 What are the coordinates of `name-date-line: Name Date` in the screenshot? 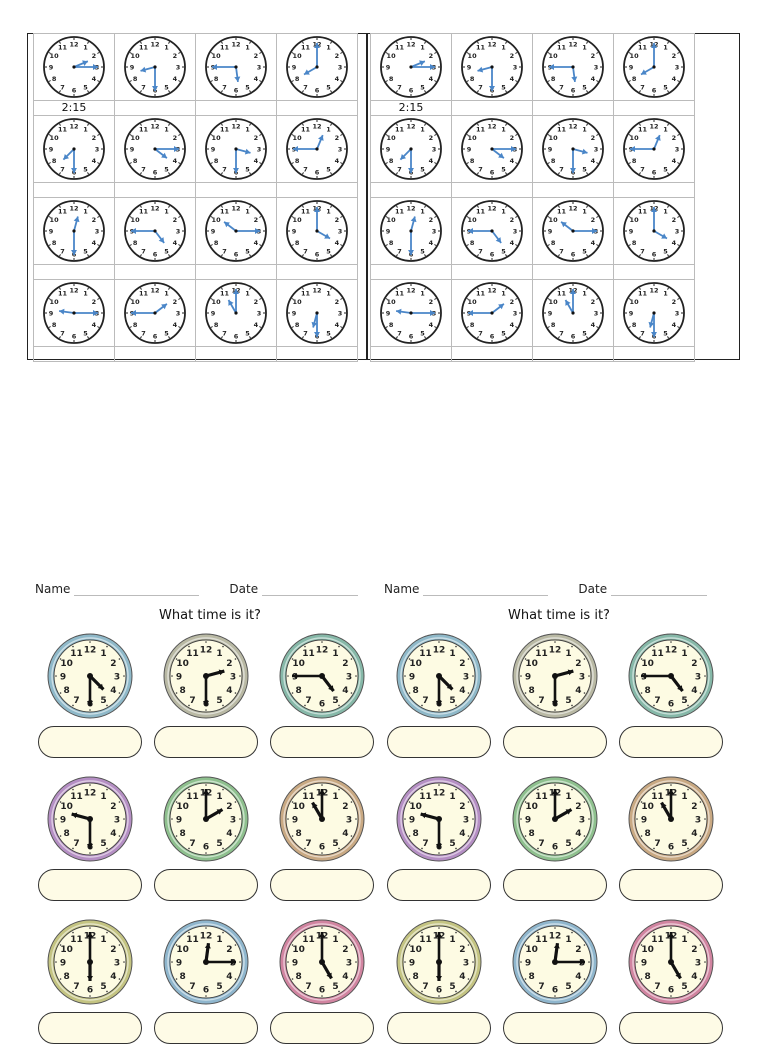 It's located at (559, 587).